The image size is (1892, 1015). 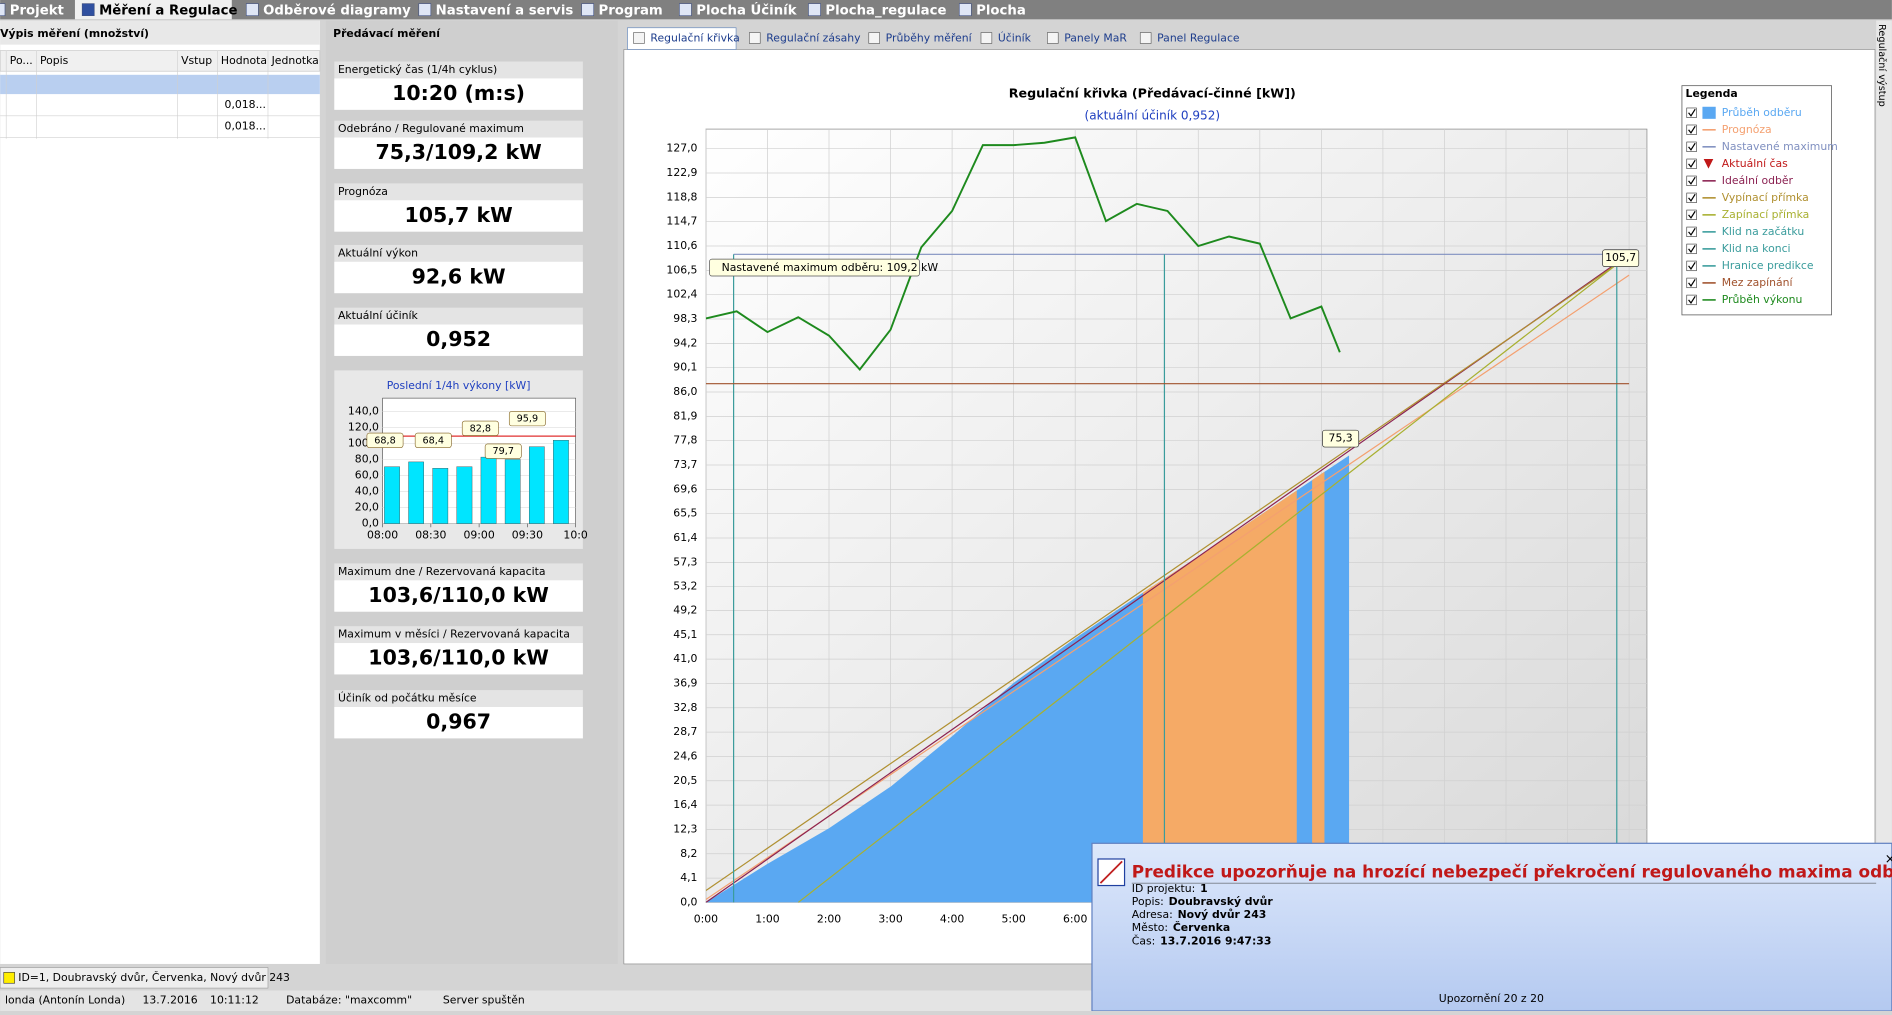 I want to click on card-label: Maximum dne / Rezervovaná kapacita, so click(x=442, y=571).